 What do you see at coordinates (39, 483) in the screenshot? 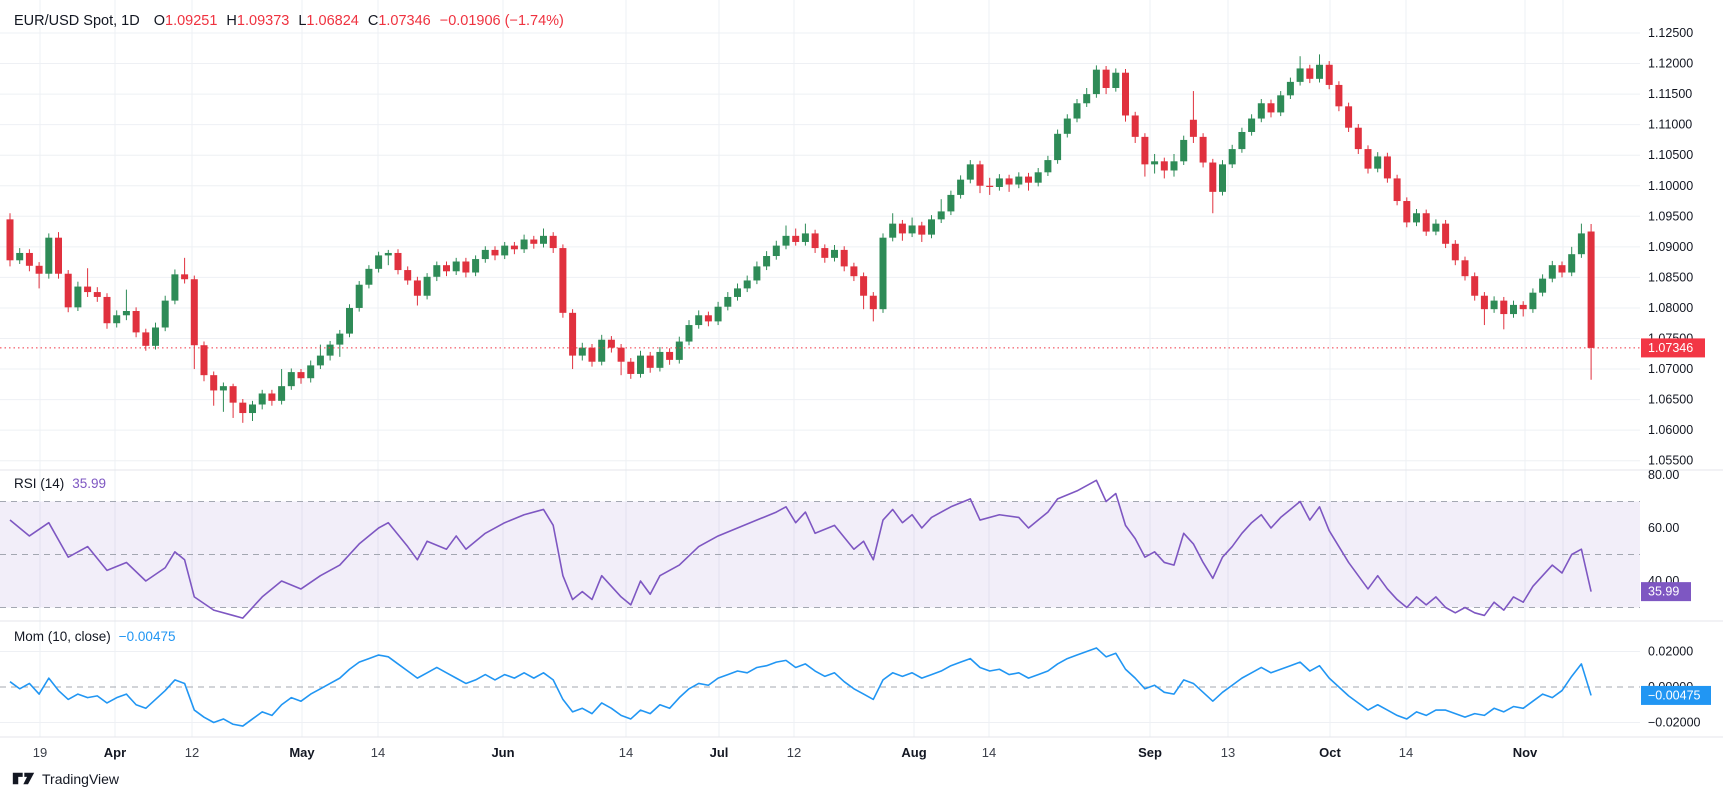
I see `rsi-title: RSI (14)` at bounding box center [39, 483].